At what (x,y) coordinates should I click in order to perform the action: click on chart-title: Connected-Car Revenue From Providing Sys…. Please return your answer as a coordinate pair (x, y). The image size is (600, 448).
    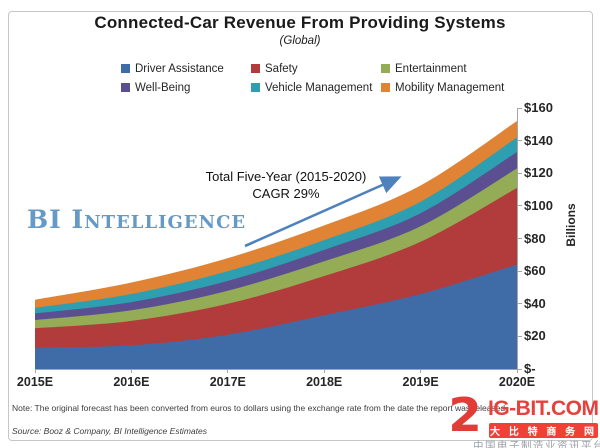
    Looking at the image, I should click on (300, 22).